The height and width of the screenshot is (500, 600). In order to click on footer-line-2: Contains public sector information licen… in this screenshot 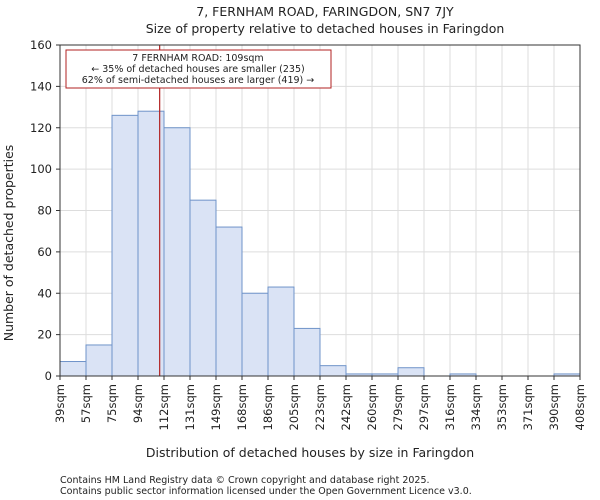, I will do `click(266, 491)`.